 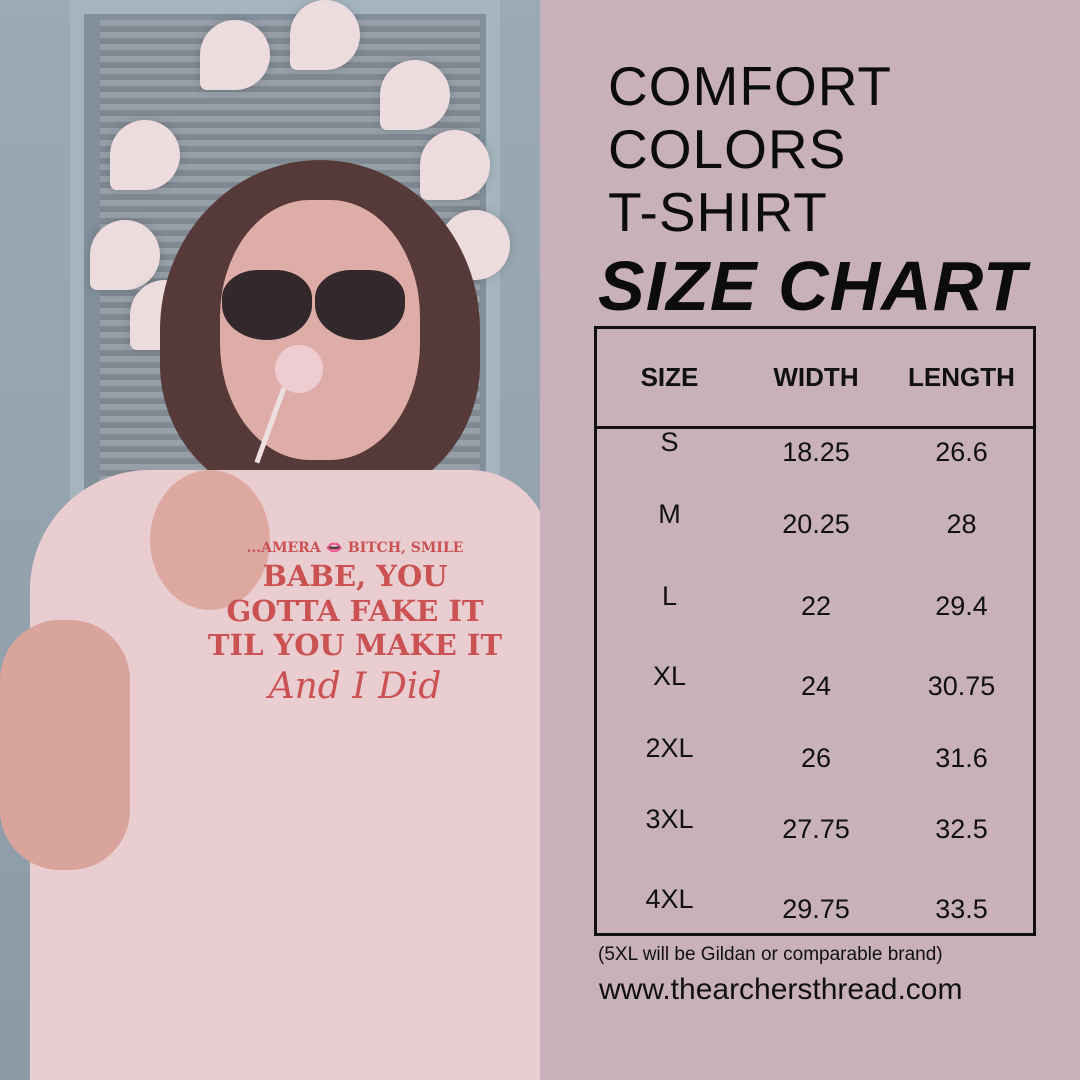 What do you see at coordinates (816, 452) in the screenshot?
I see `width-cell: 18.25` at bounding box center [816, 452].